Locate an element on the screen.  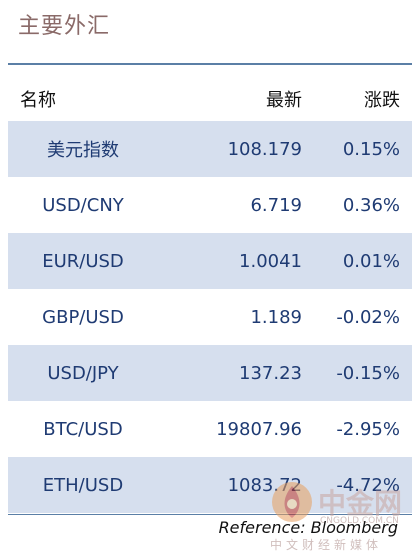
row-change: -2.95% is located at coordinates (368, 429).